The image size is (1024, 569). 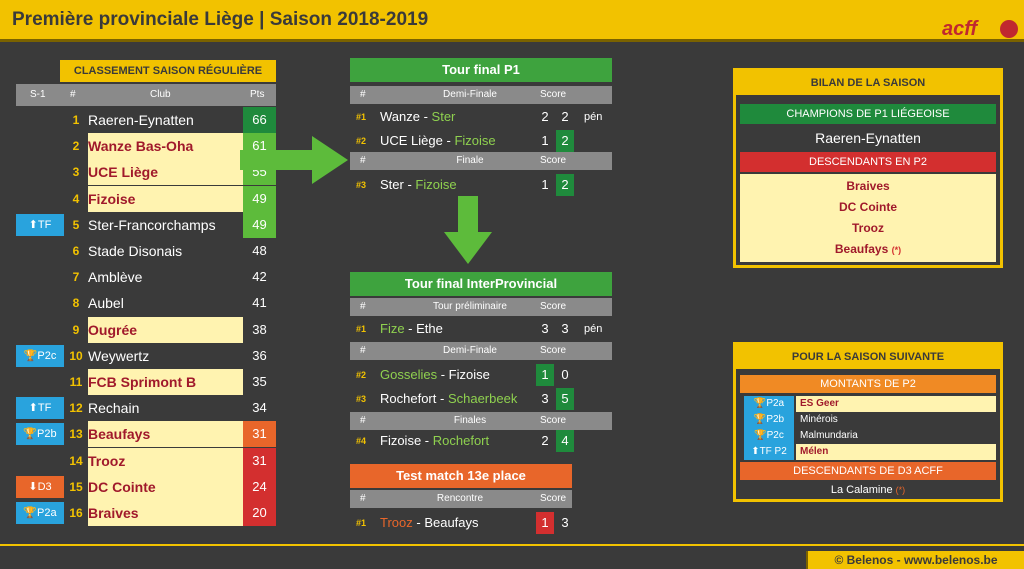 I want to click on desc-item: Beaufays (*), so click(x=868, y=247).